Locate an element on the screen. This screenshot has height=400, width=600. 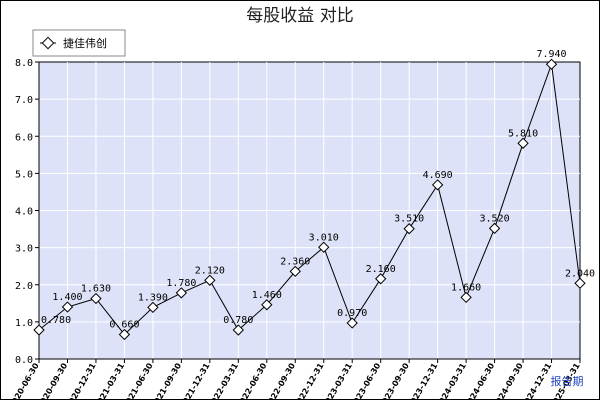
x-tick-label: 2022-03-31 is located at coordinates (224, 380).